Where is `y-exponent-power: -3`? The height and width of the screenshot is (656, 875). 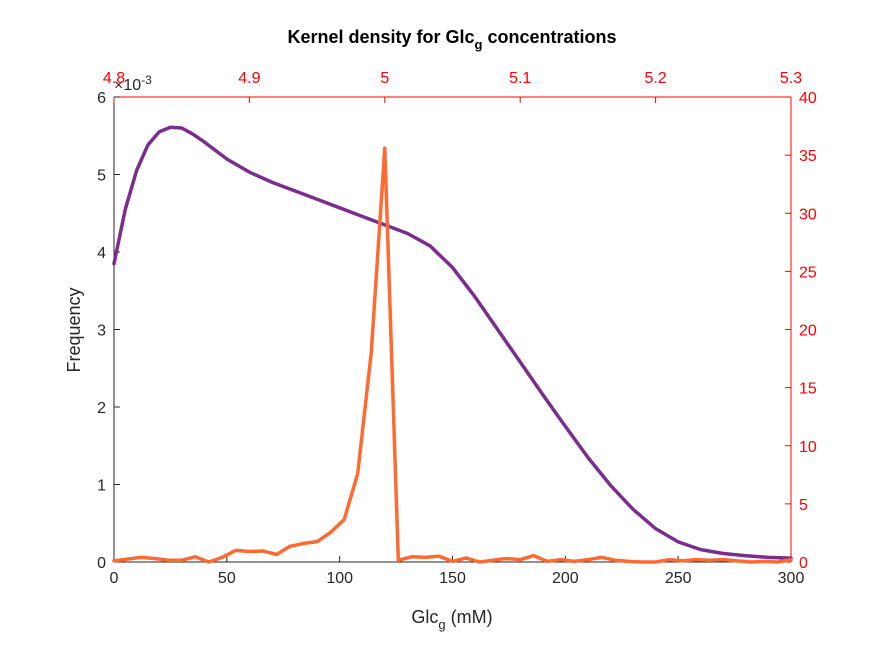
y-exponent-power: -3 is located at coordinates (146, 80).